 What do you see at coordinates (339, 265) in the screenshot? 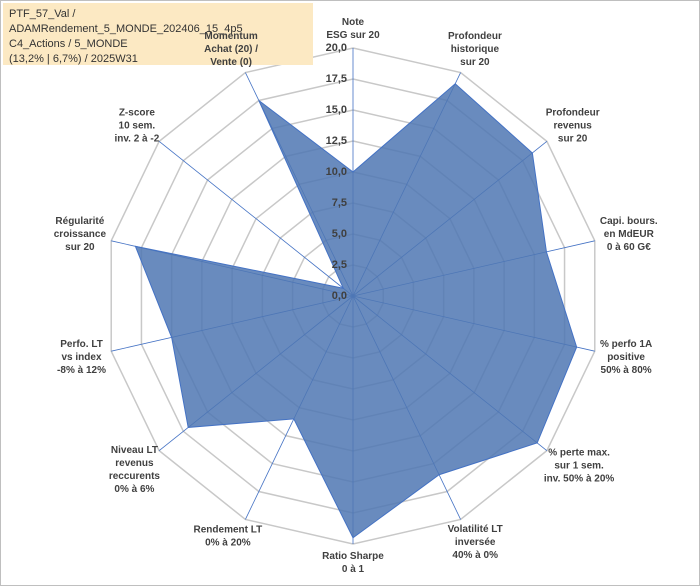
I see `axis-tick-label: 2,5` at bounding box center [339, 265].